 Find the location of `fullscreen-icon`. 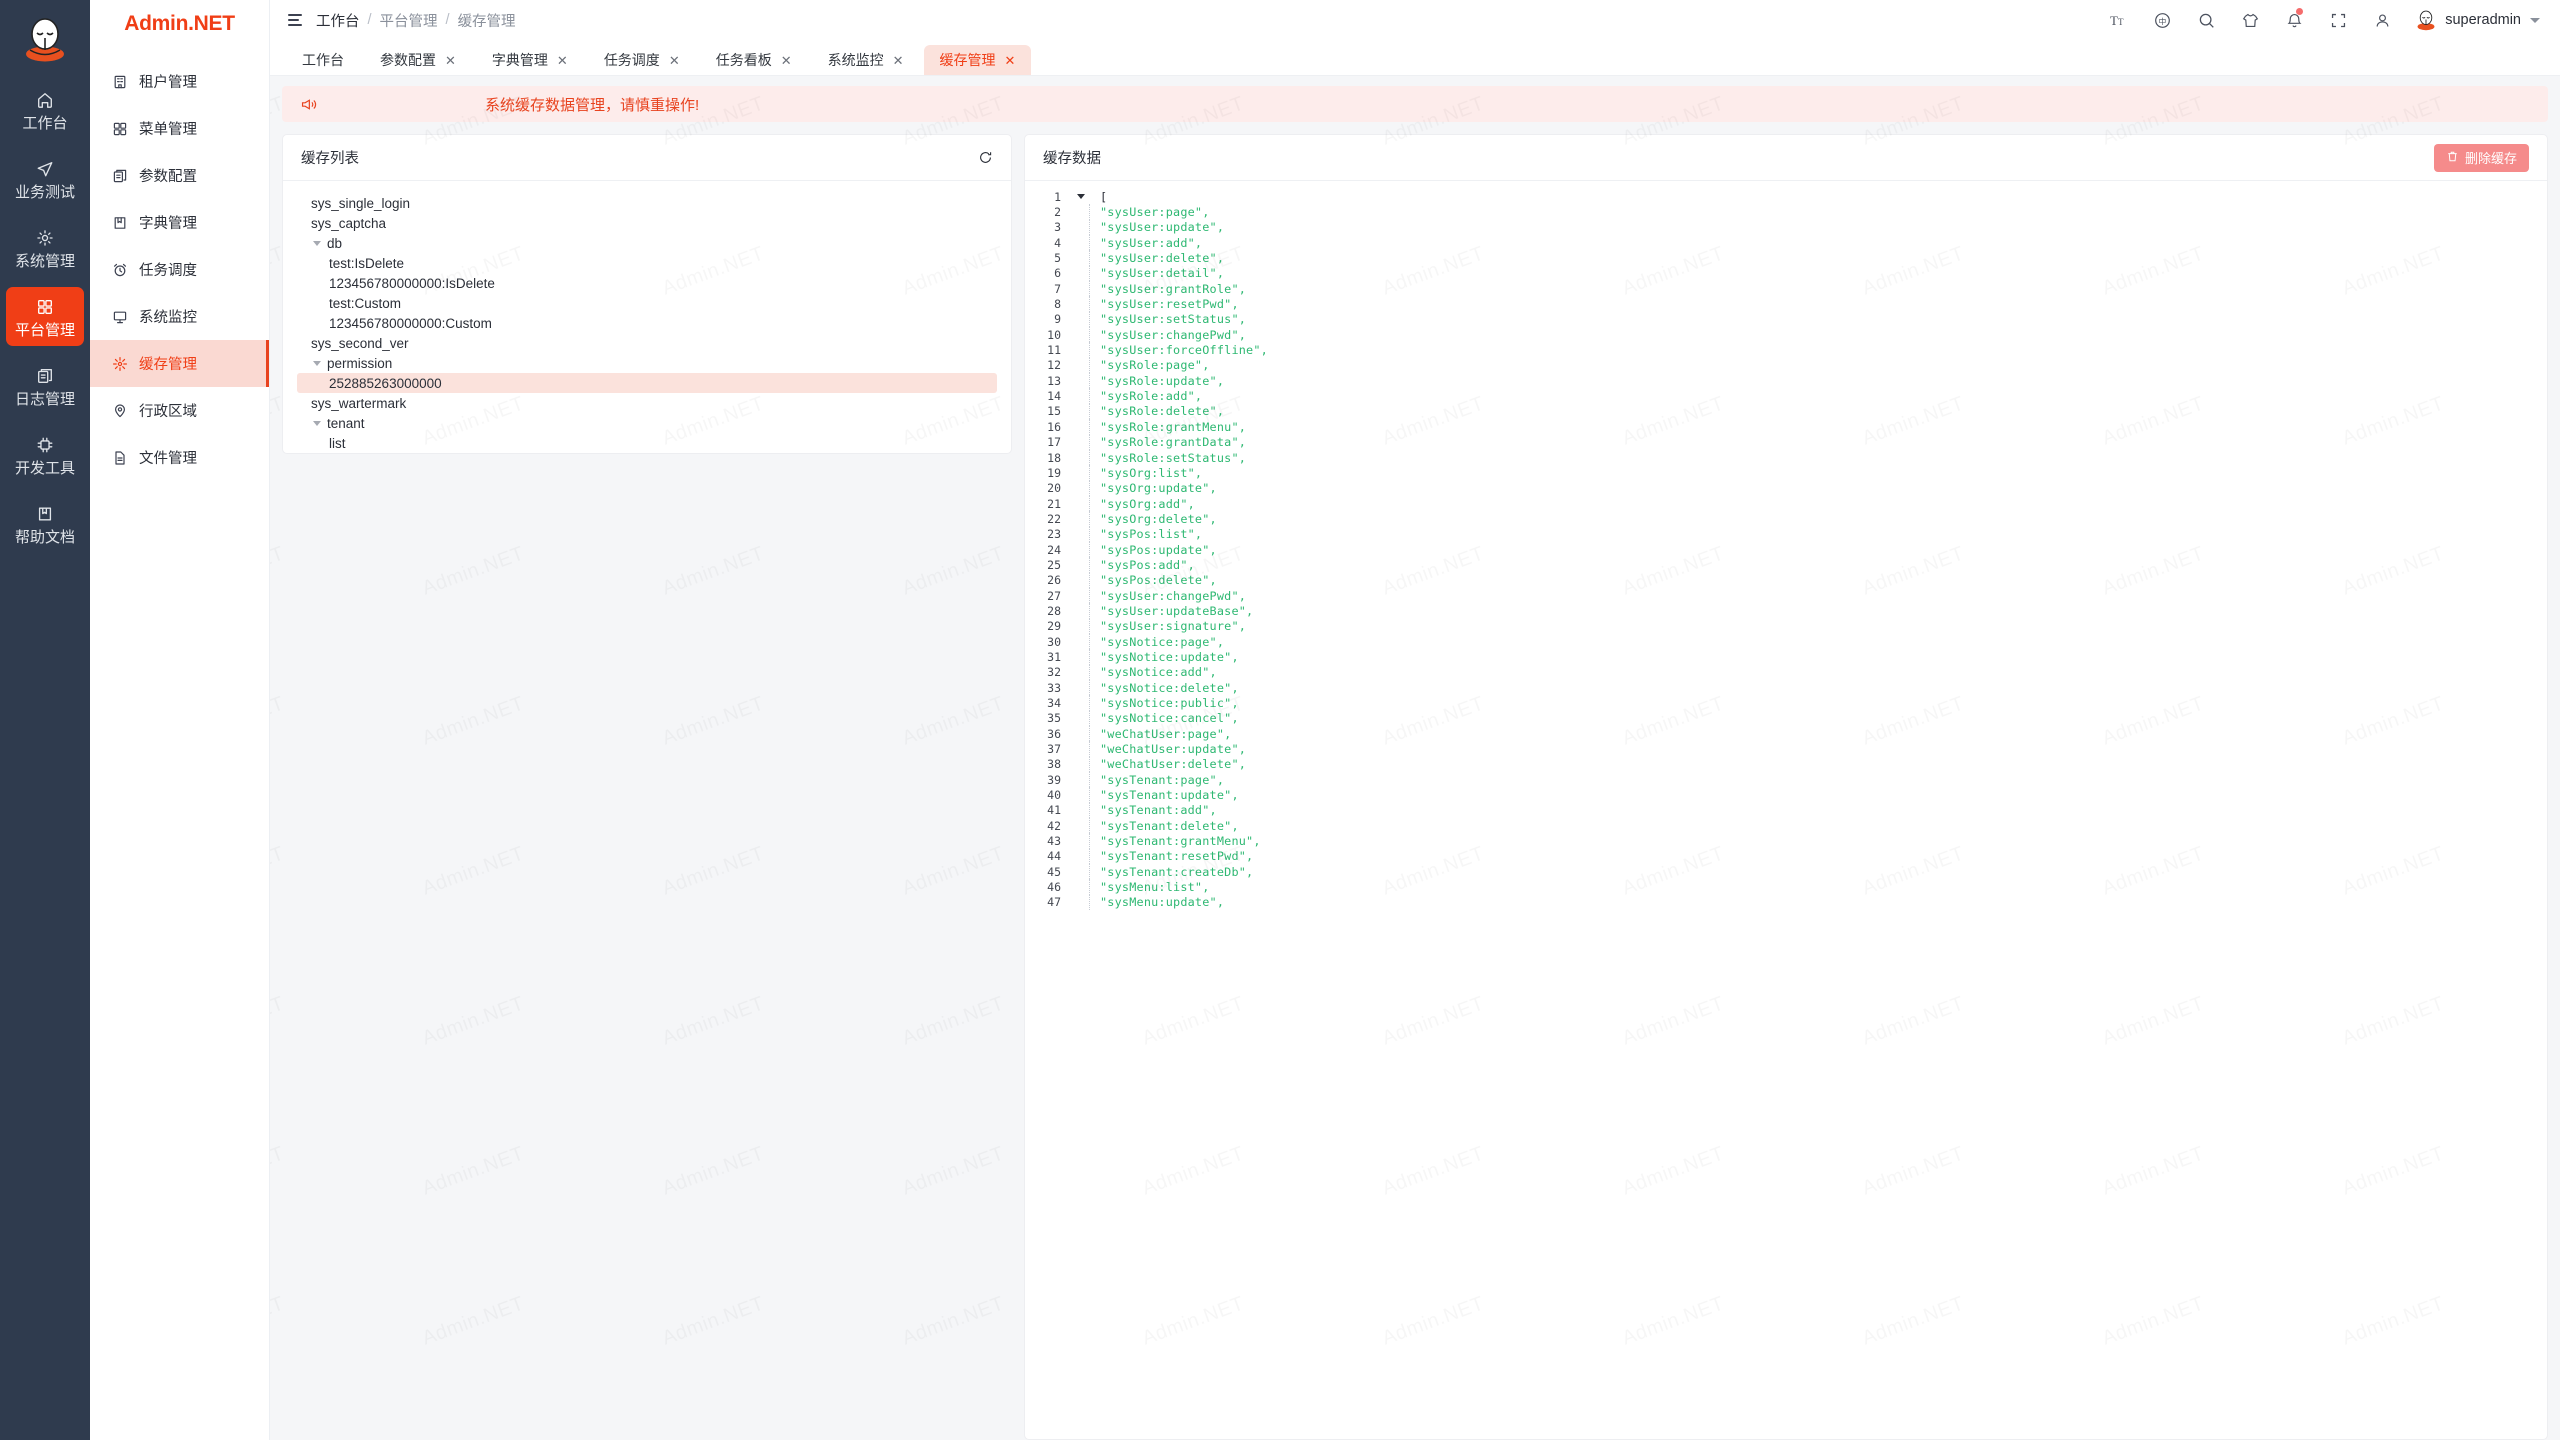

fullscreen-icon is located at coordinates (2338, 20).